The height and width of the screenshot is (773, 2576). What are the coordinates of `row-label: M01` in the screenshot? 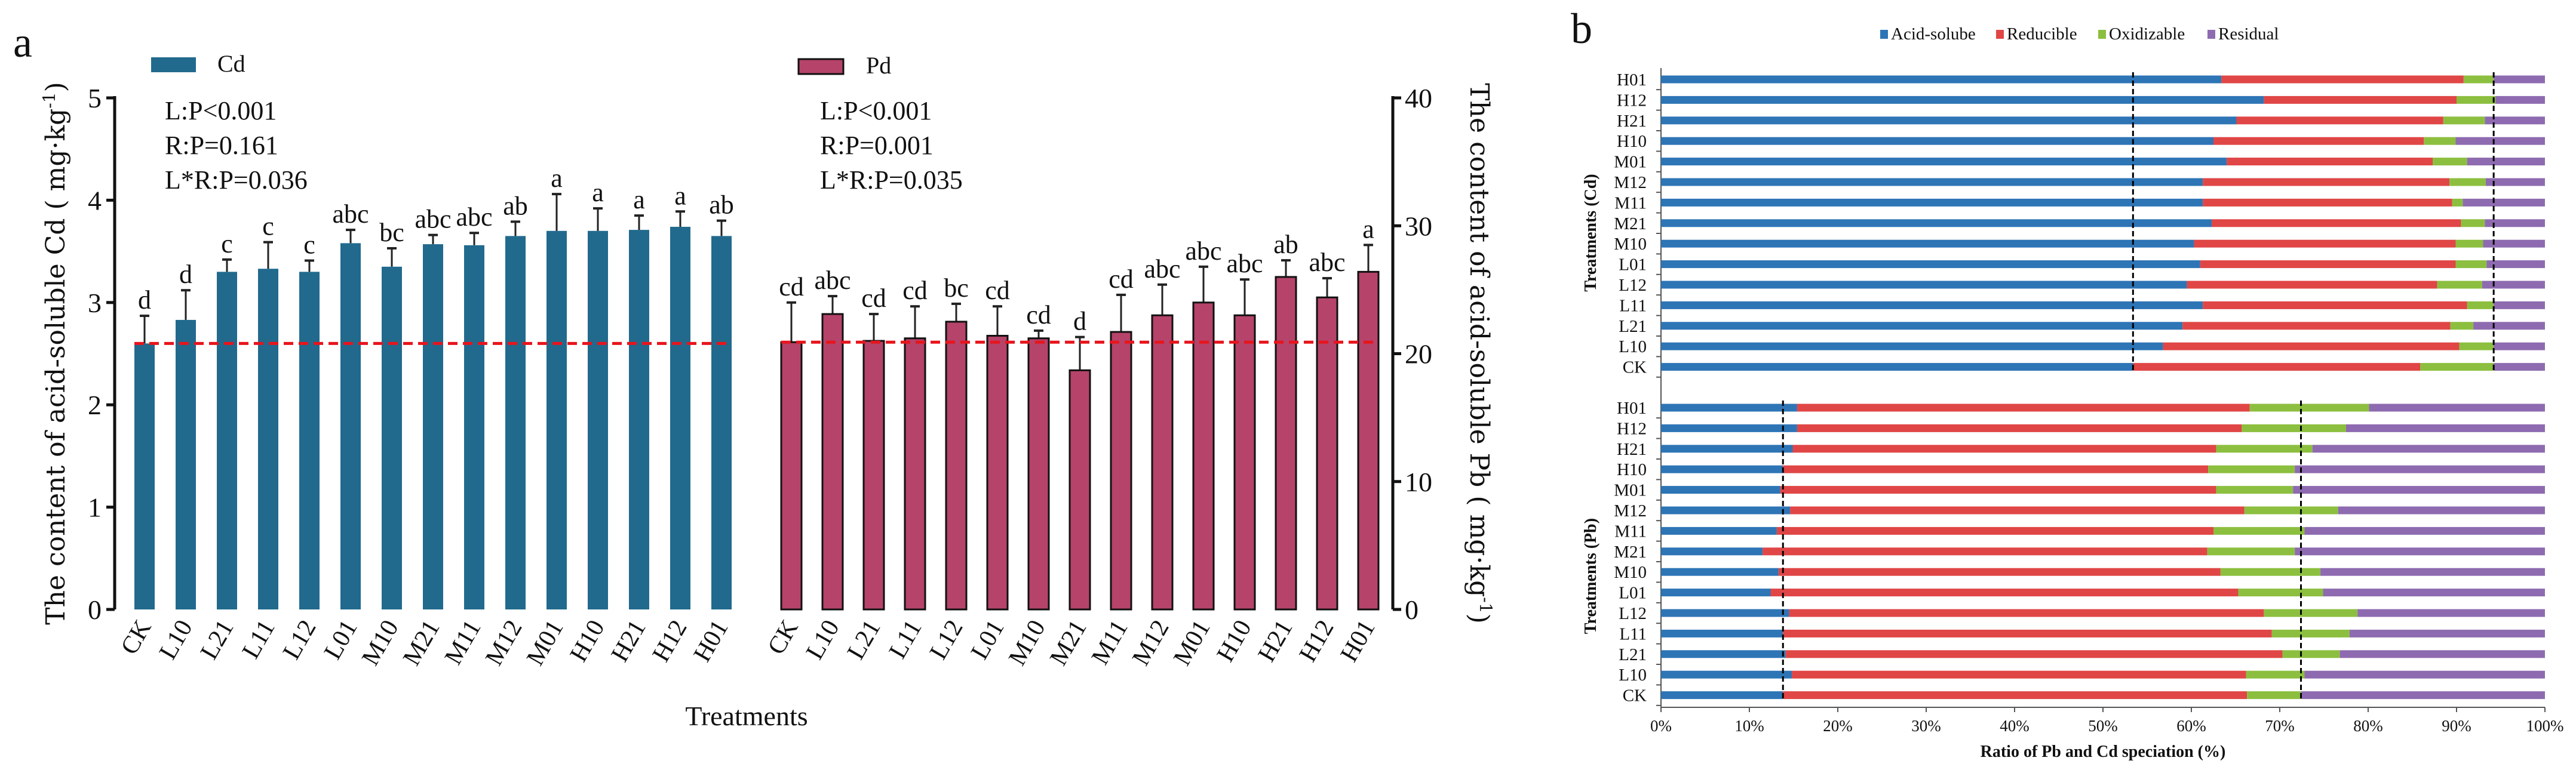 It's located at (1630, 162).